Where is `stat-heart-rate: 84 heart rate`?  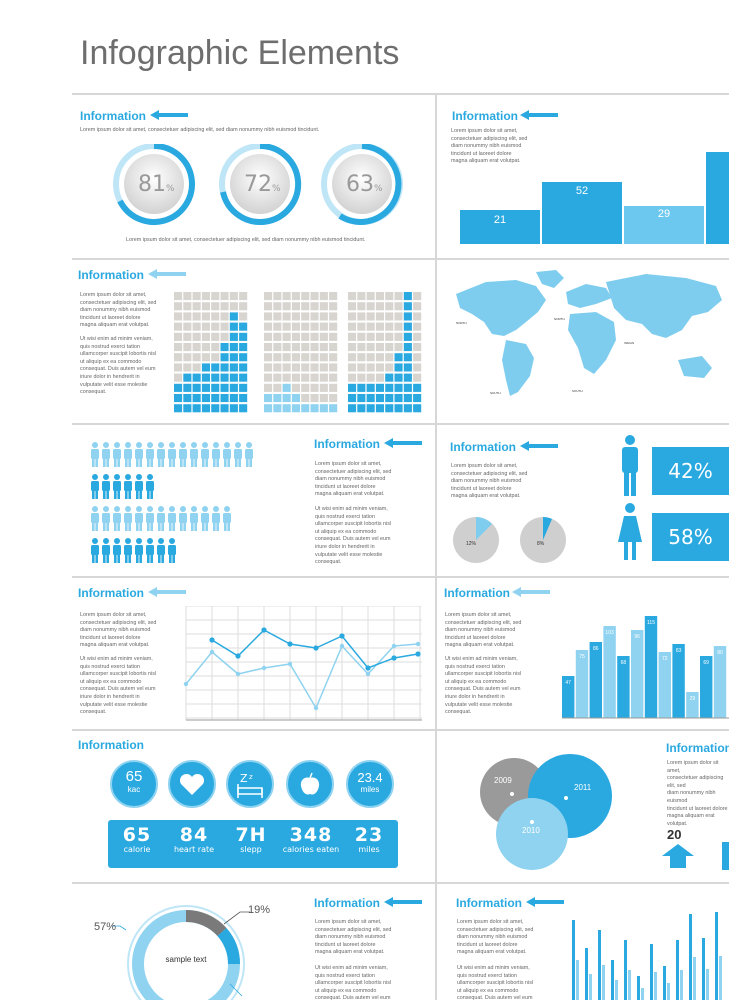 stat-heart-rate: 84 heart rate is located at coordinates (194, 839).